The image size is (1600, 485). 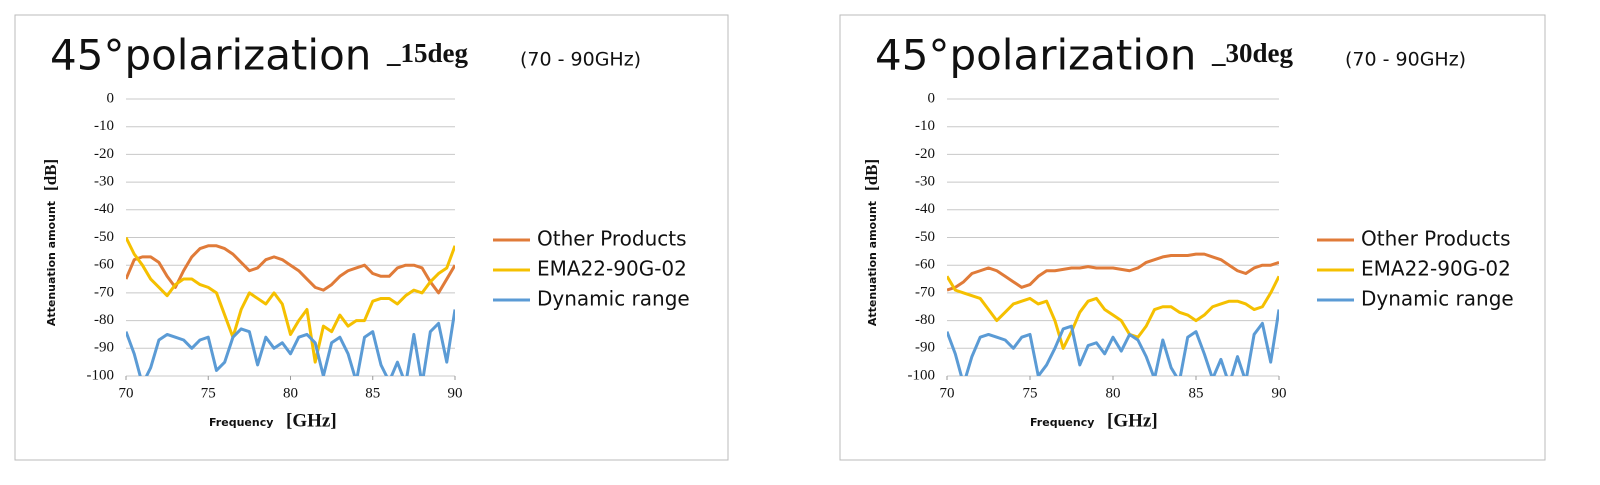 What do you see at coordinates (1252, 53) in the screenshot?
I see `chart-title-suffix: _30deg` at bounding box center [1252, 53].